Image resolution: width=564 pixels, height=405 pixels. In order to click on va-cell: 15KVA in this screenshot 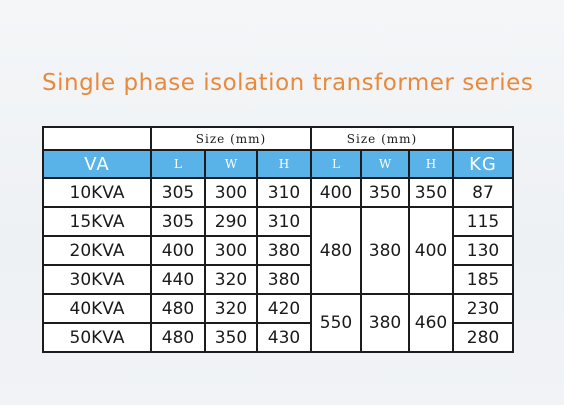, I will do `click(97, 221)`.